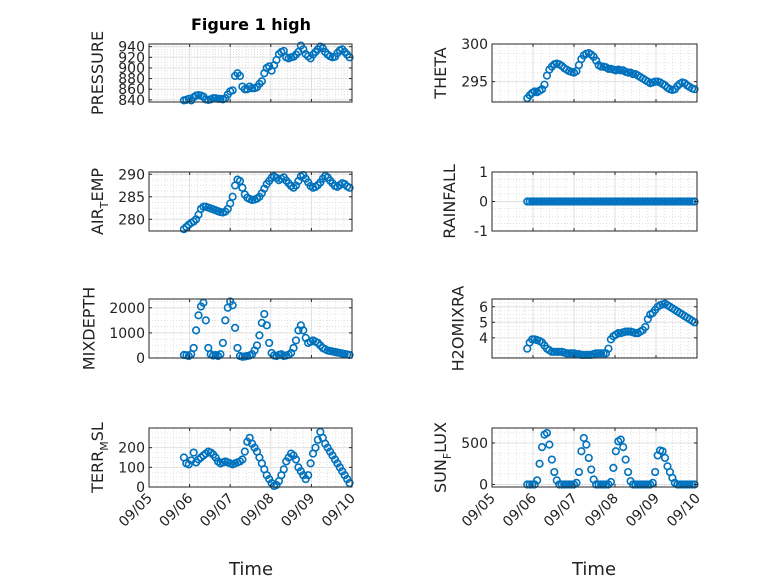 Image resolution: width=778 pixels, height=583 pixels. I want to click on y-tick-label: 840, so click(131, 101).